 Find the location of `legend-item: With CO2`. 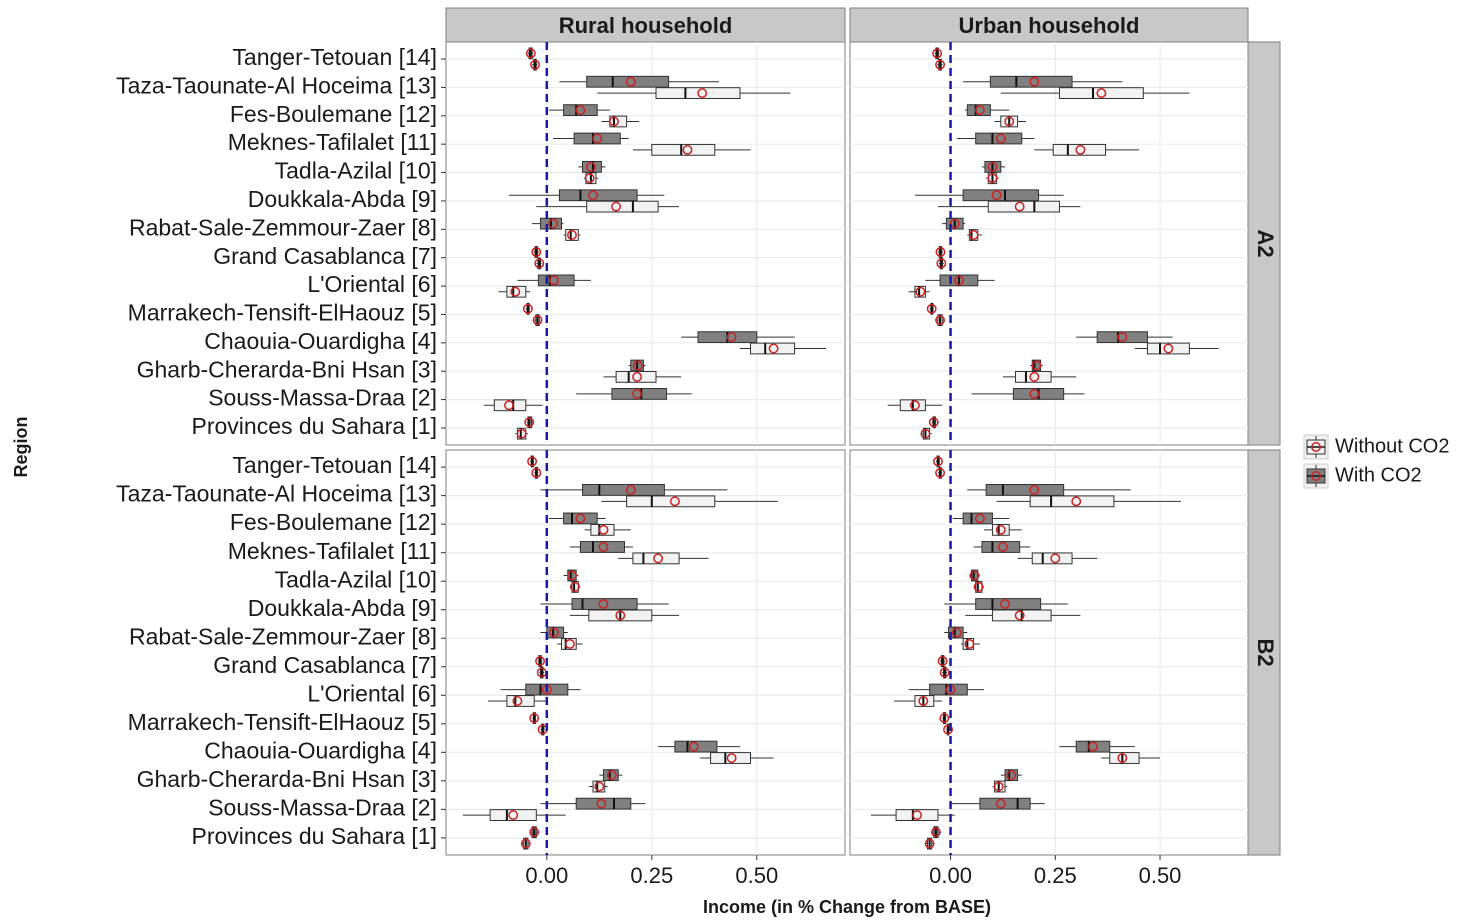

legend-item: With CO2 is located at coordinates (1362, 476).